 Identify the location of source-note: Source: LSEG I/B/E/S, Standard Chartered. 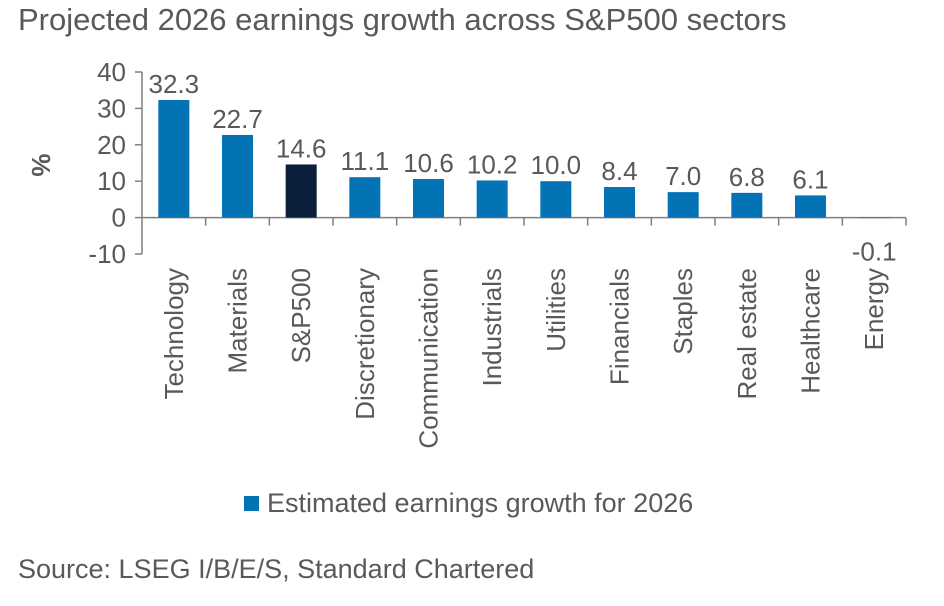
(276, 569).